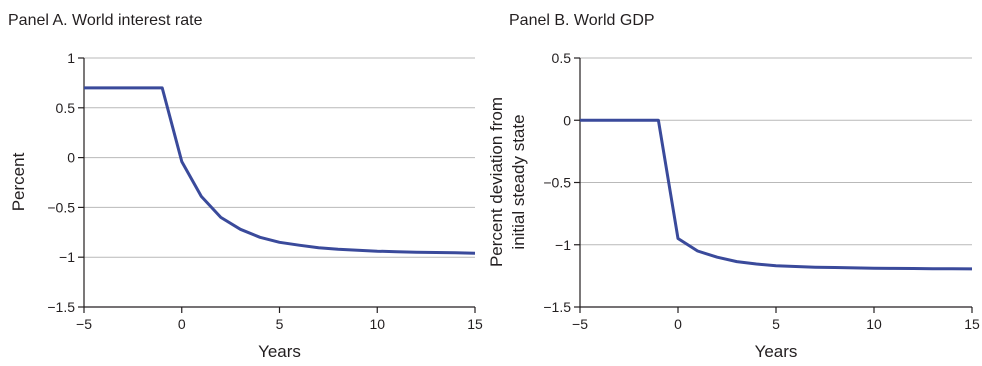 The height and width of the screenshot is (366, 982). I want to click on y-axis-label: initial steady state, so click(518, 181).